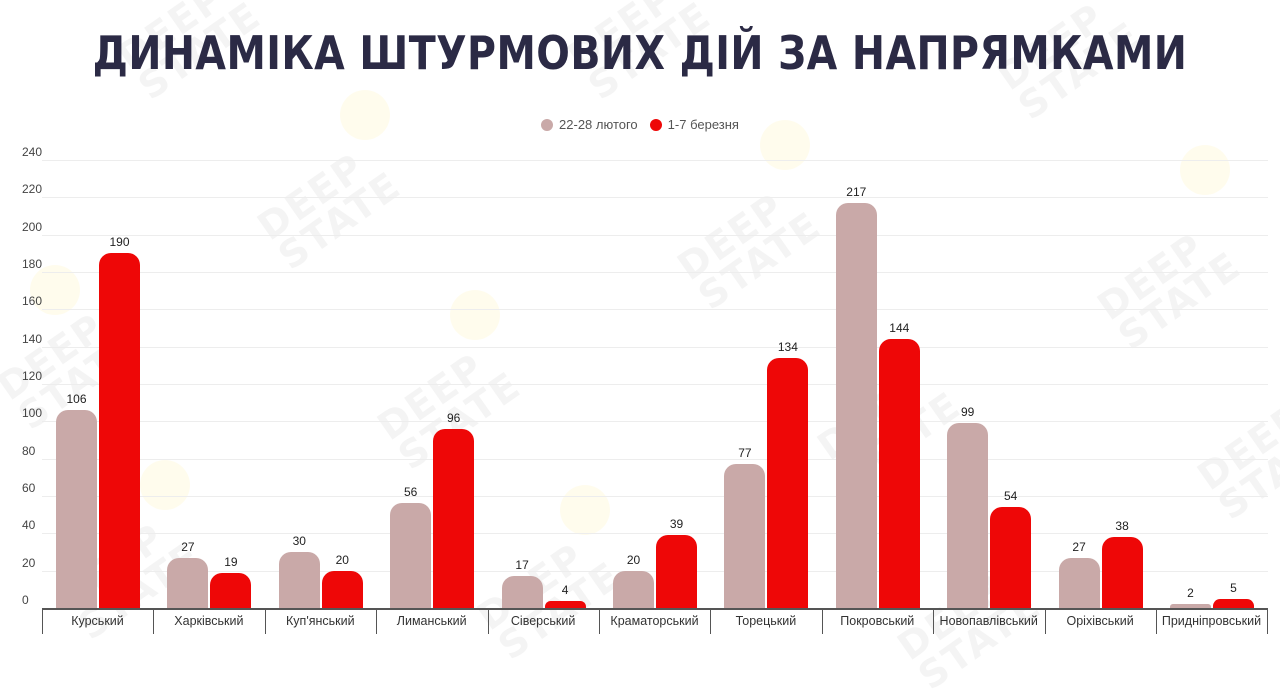 This screenshot has height=699, width=1280. What do you see at coordinates (209, 621) in the screenshot?
I see `x-axis-label: Харківський` at bounding box center [209, 621].